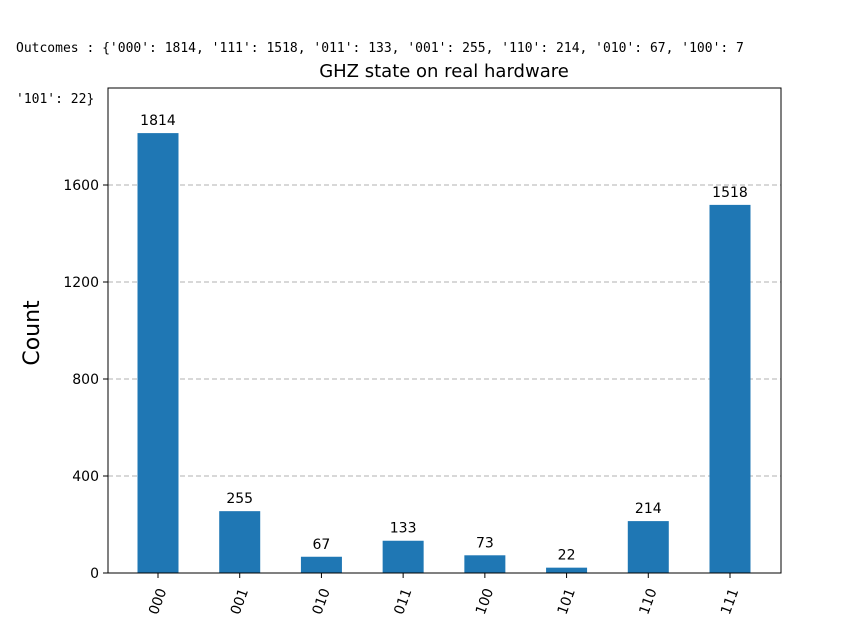 The width and height of the screenshot is (846, 637). What do you see at coordinates (403, 601) in the screenshot?
I see `x-tick-label-011: 011` at bounding box center [403, 601].